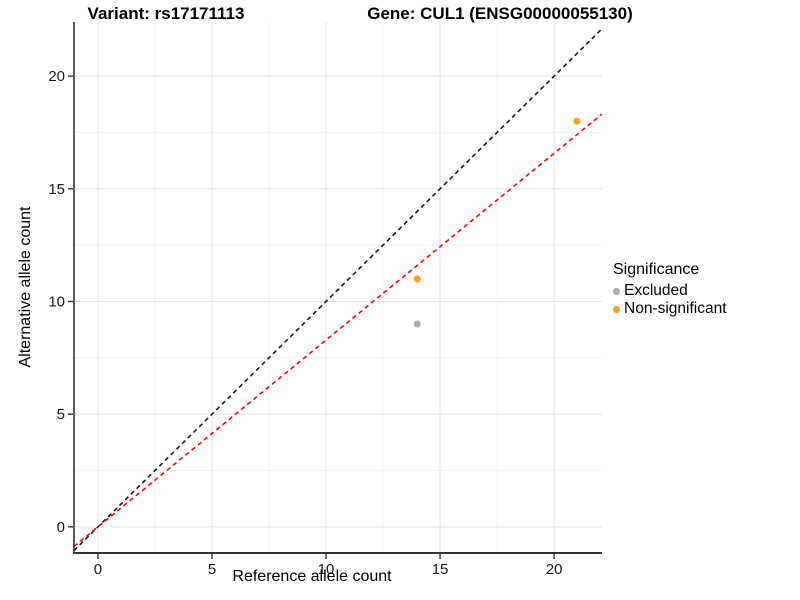 The image size is (800, 600). I want to click on x-tick-label: 5, so click(212, 569).